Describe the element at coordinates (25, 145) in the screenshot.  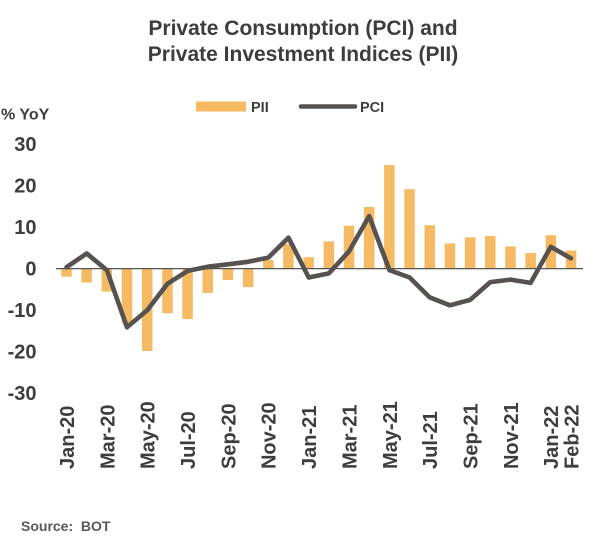
I see `svg-text: 30` at that location.